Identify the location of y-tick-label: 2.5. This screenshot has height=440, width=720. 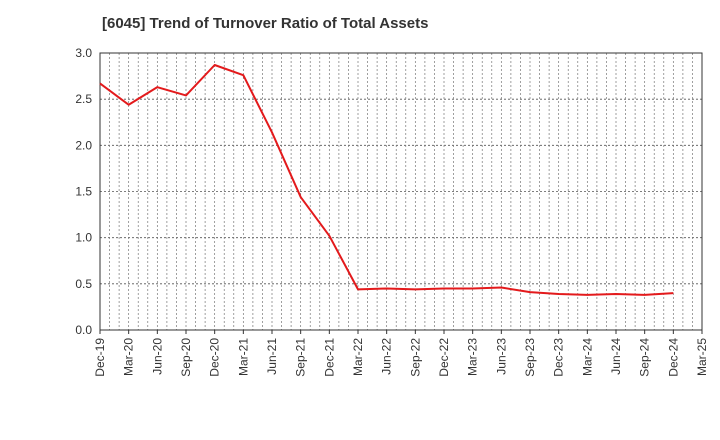
(83, 99).